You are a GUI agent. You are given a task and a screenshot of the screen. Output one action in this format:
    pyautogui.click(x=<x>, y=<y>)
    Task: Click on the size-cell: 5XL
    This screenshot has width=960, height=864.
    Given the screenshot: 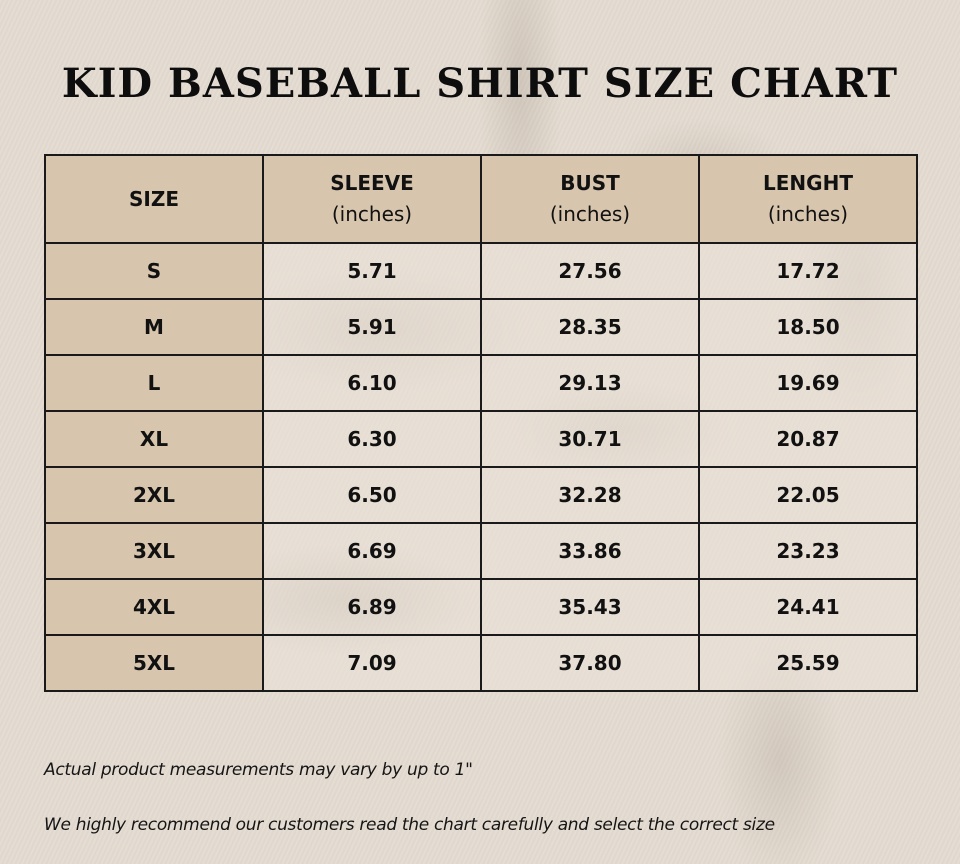 What is the action you would take?
    pyautogui.click(x=154, y=663)
    